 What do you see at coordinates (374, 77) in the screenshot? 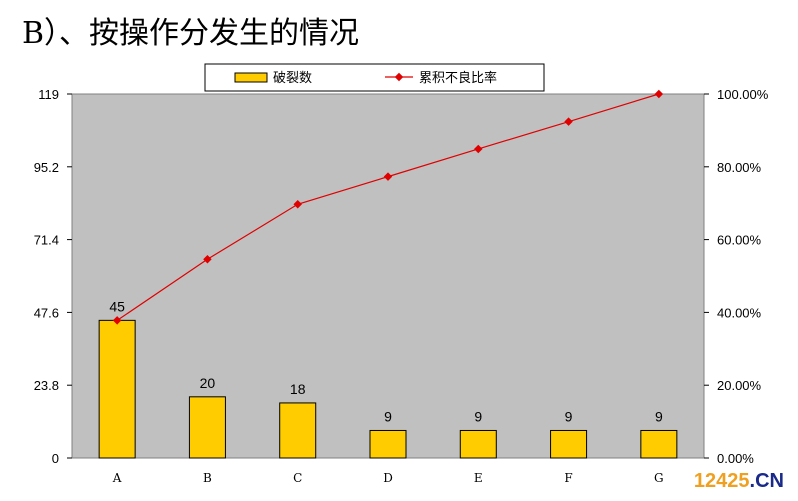
I see `legend: 破裂数 累积不良比率` at bounding box center [374, 77].